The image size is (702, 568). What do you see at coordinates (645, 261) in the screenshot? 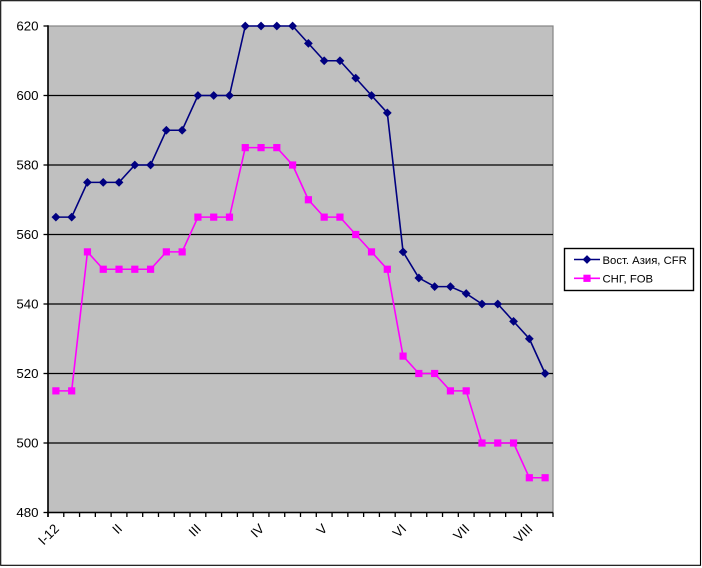
I see `svg-text: Вост. Азия, CFR` at bounding box center [645, 261].